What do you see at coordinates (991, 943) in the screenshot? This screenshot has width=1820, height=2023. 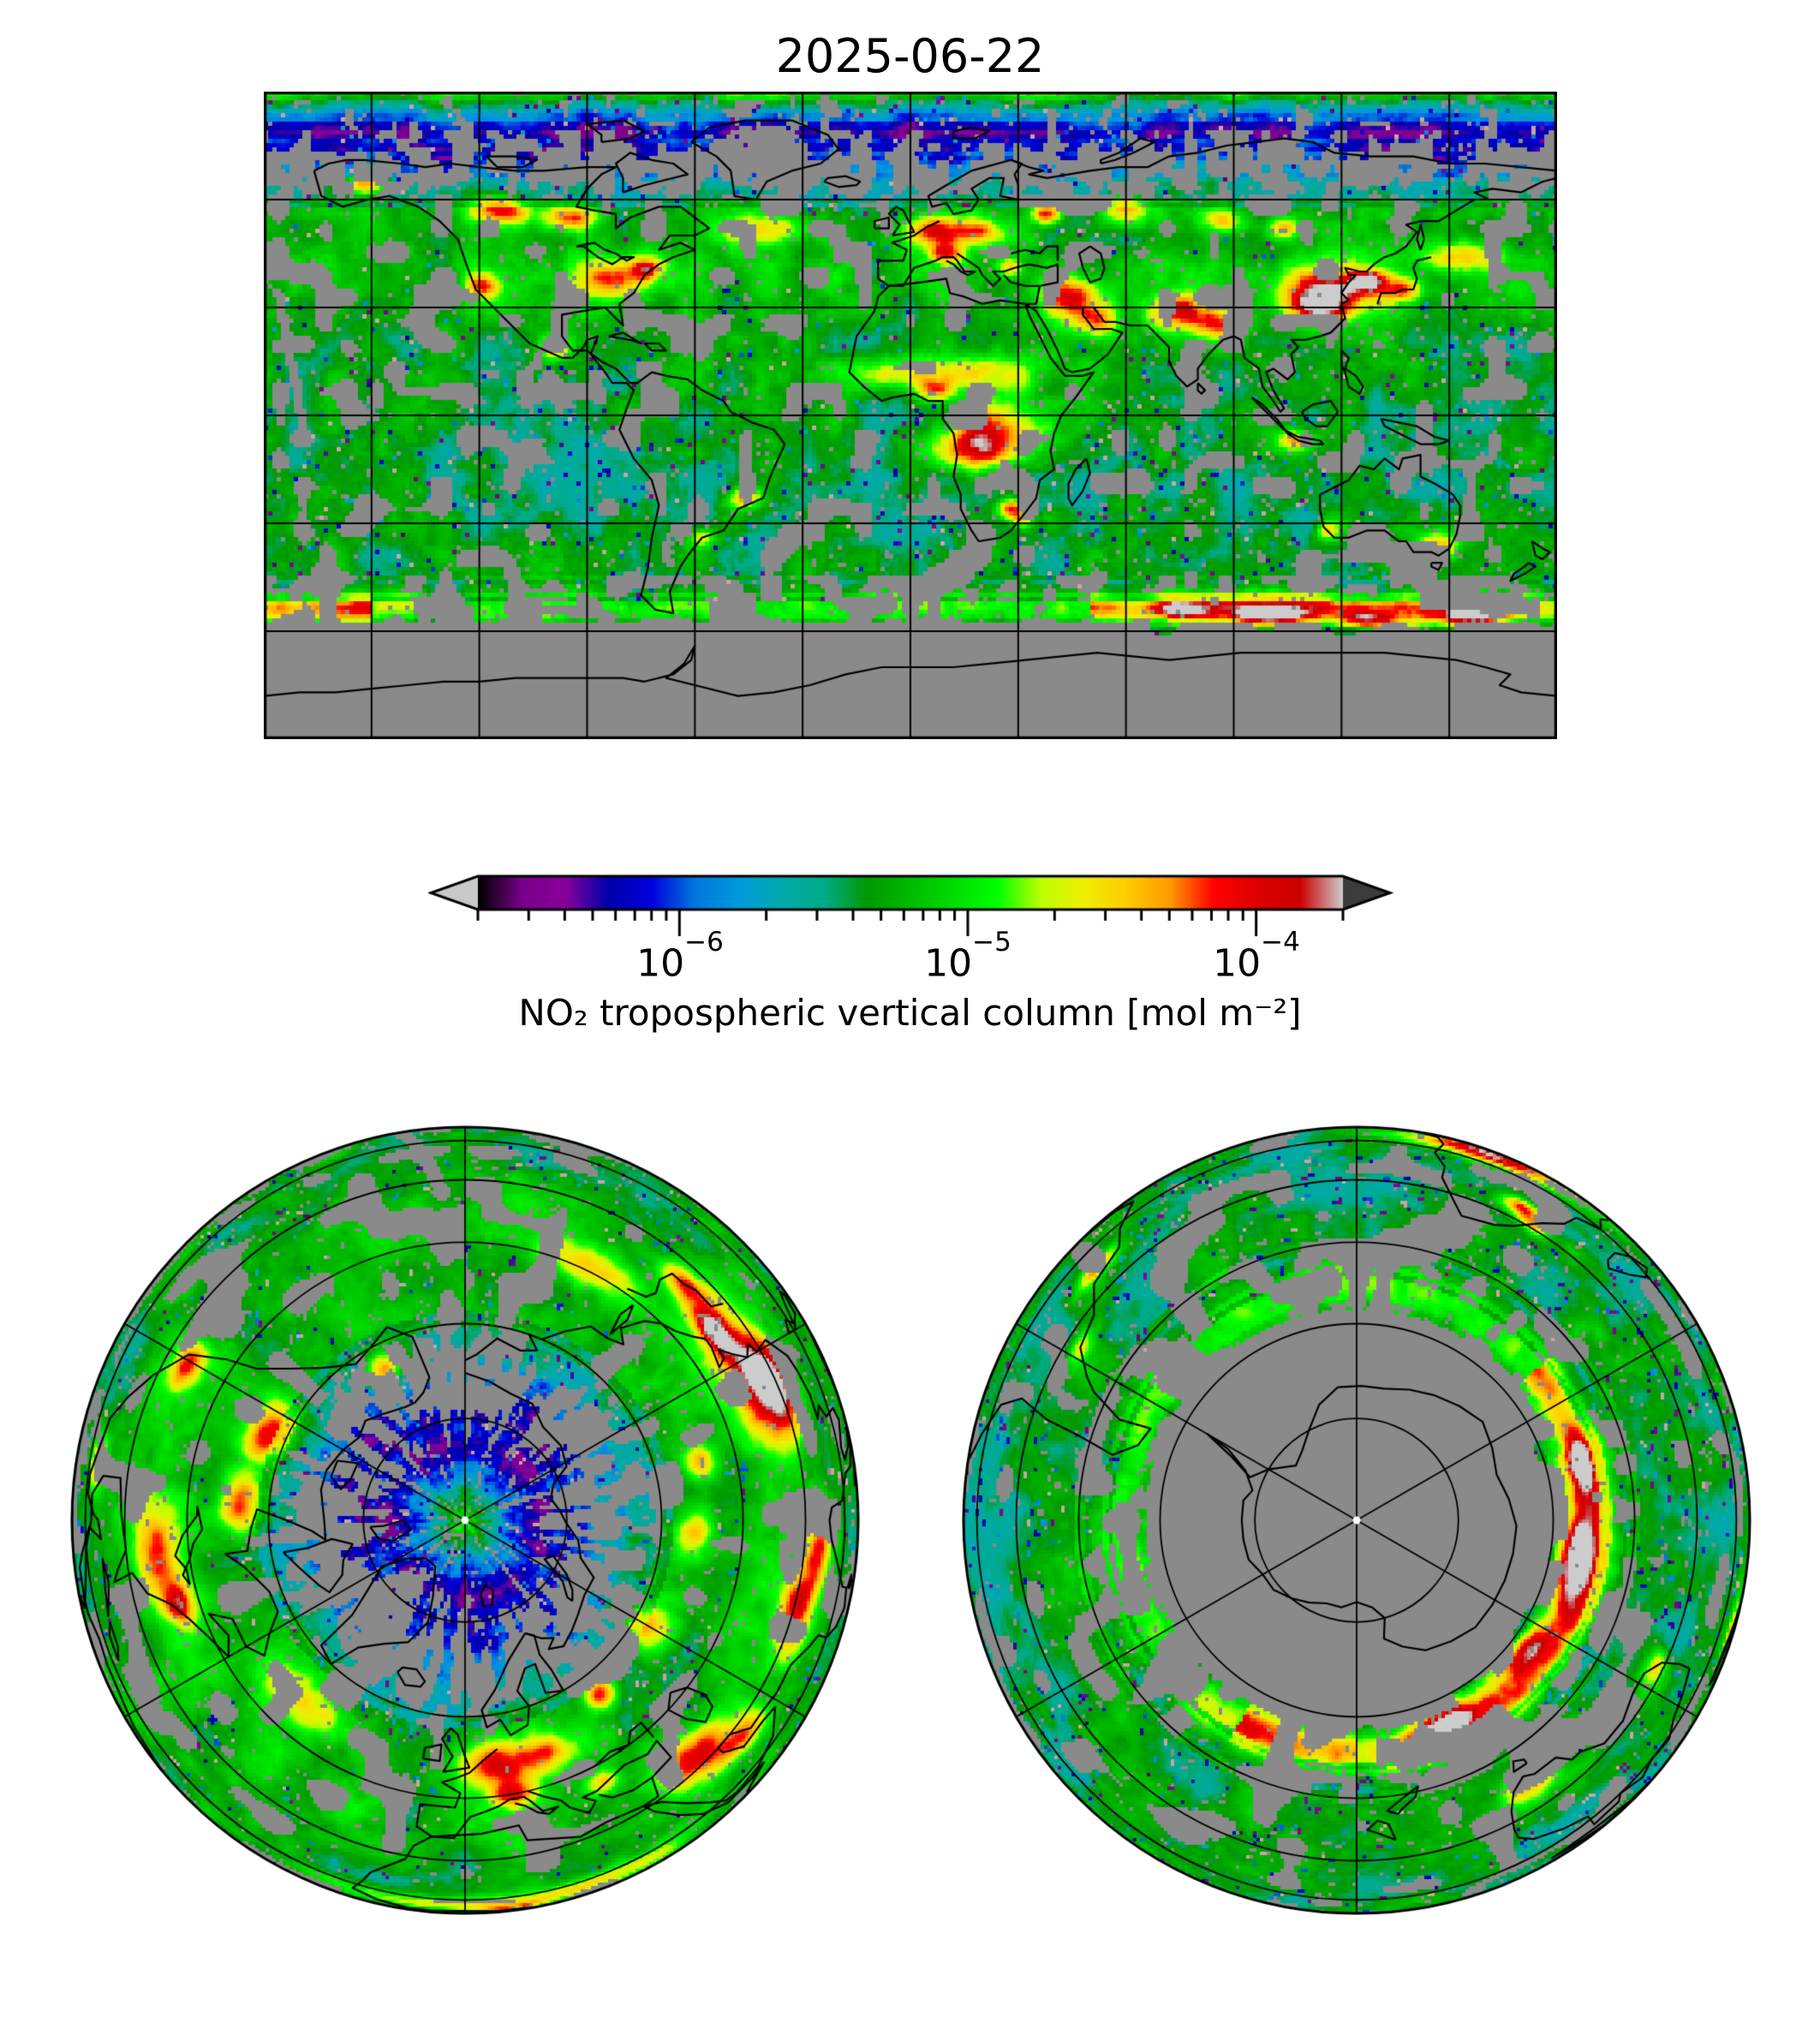 I see `tick-exponent: −5` at bounding box center [991, 943].